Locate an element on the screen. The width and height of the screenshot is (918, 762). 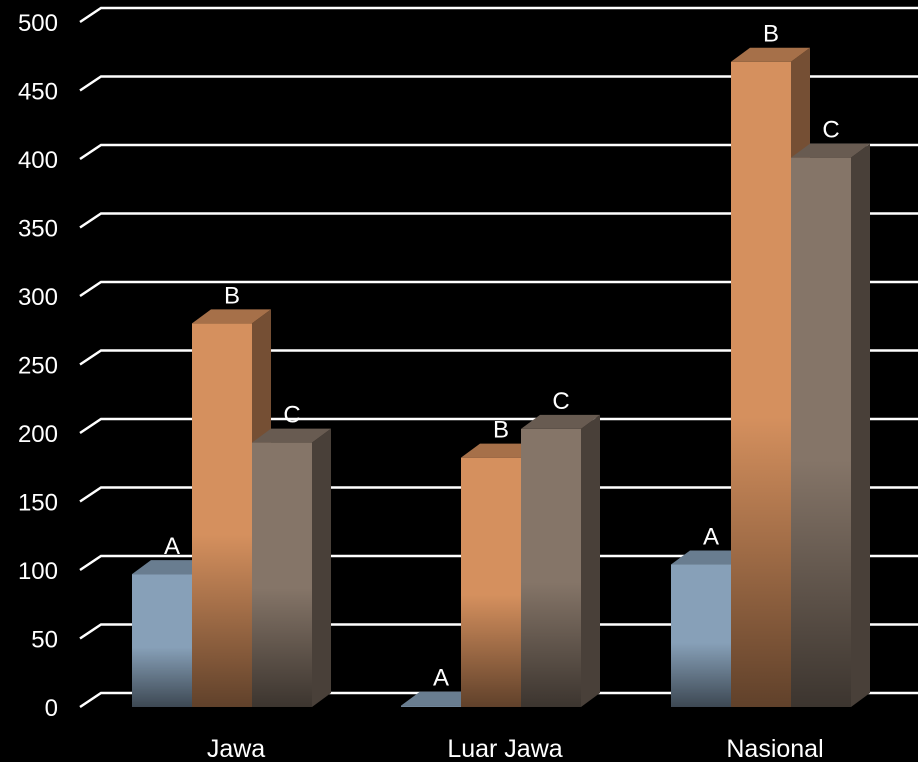
data-label-b-nasional: B is located at coordinates (771, 34).